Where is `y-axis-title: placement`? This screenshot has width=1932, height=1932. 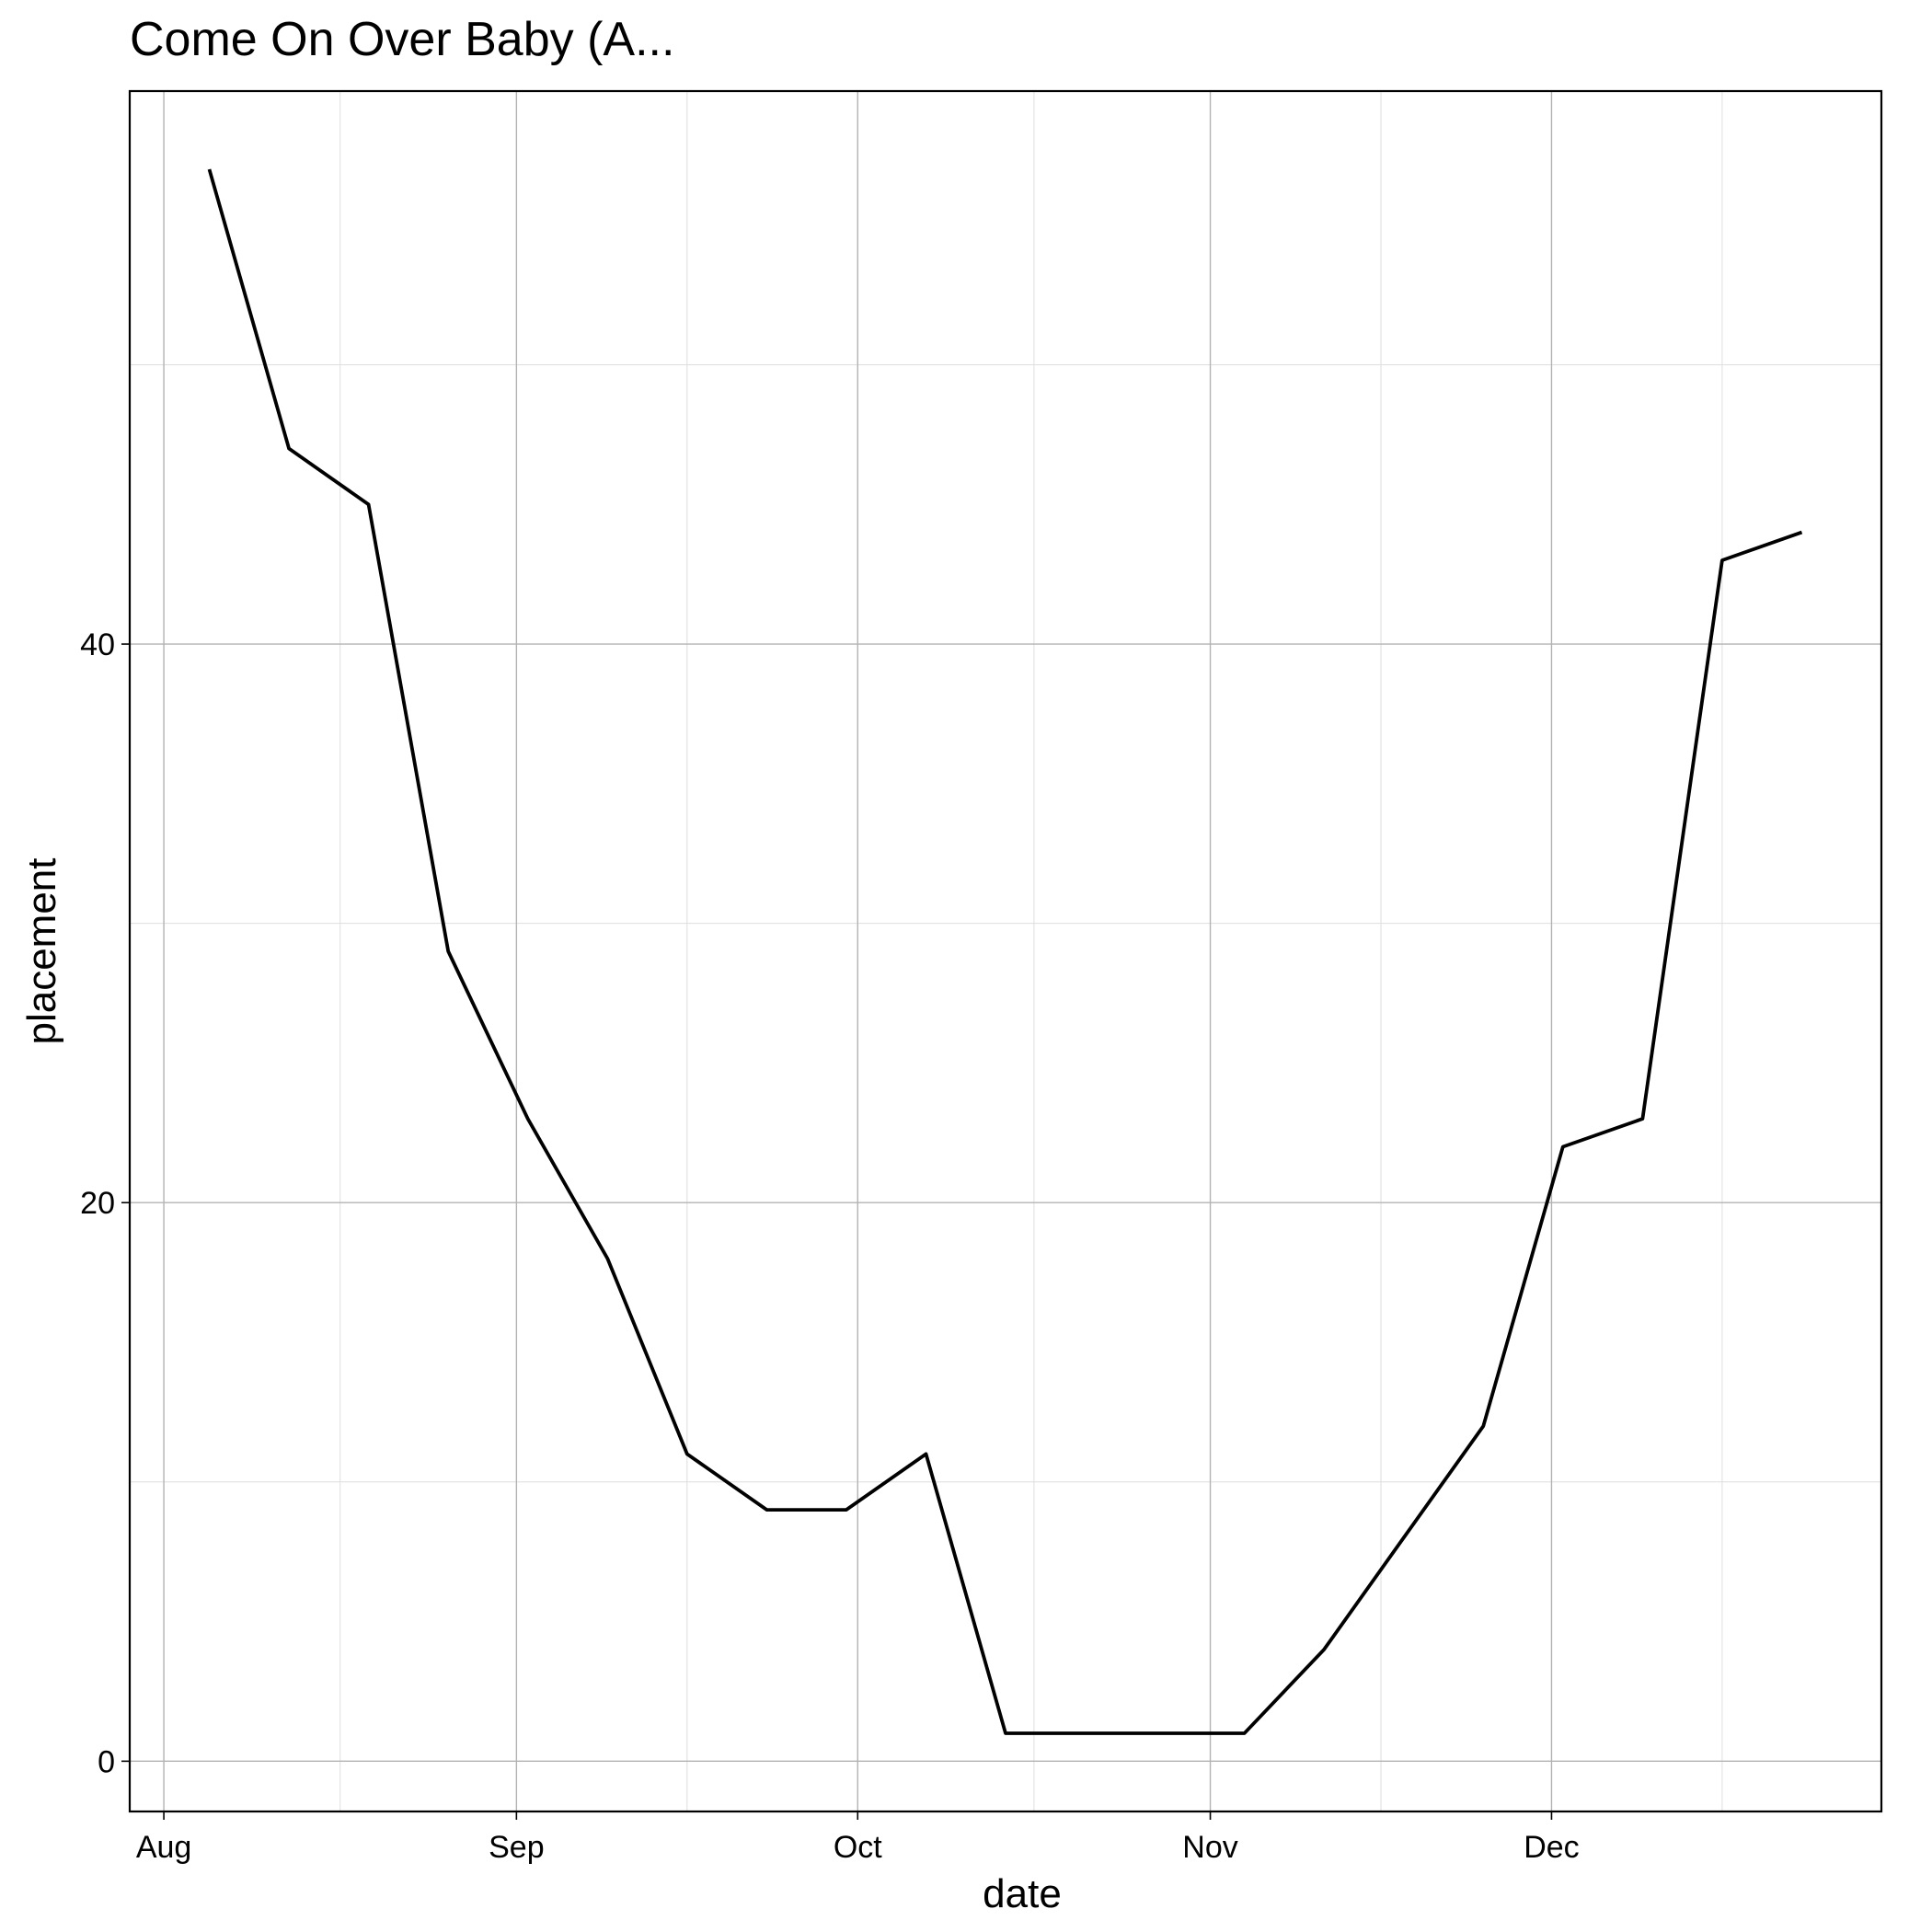
y-axis-title: placement is located at coordinates (41, 951).